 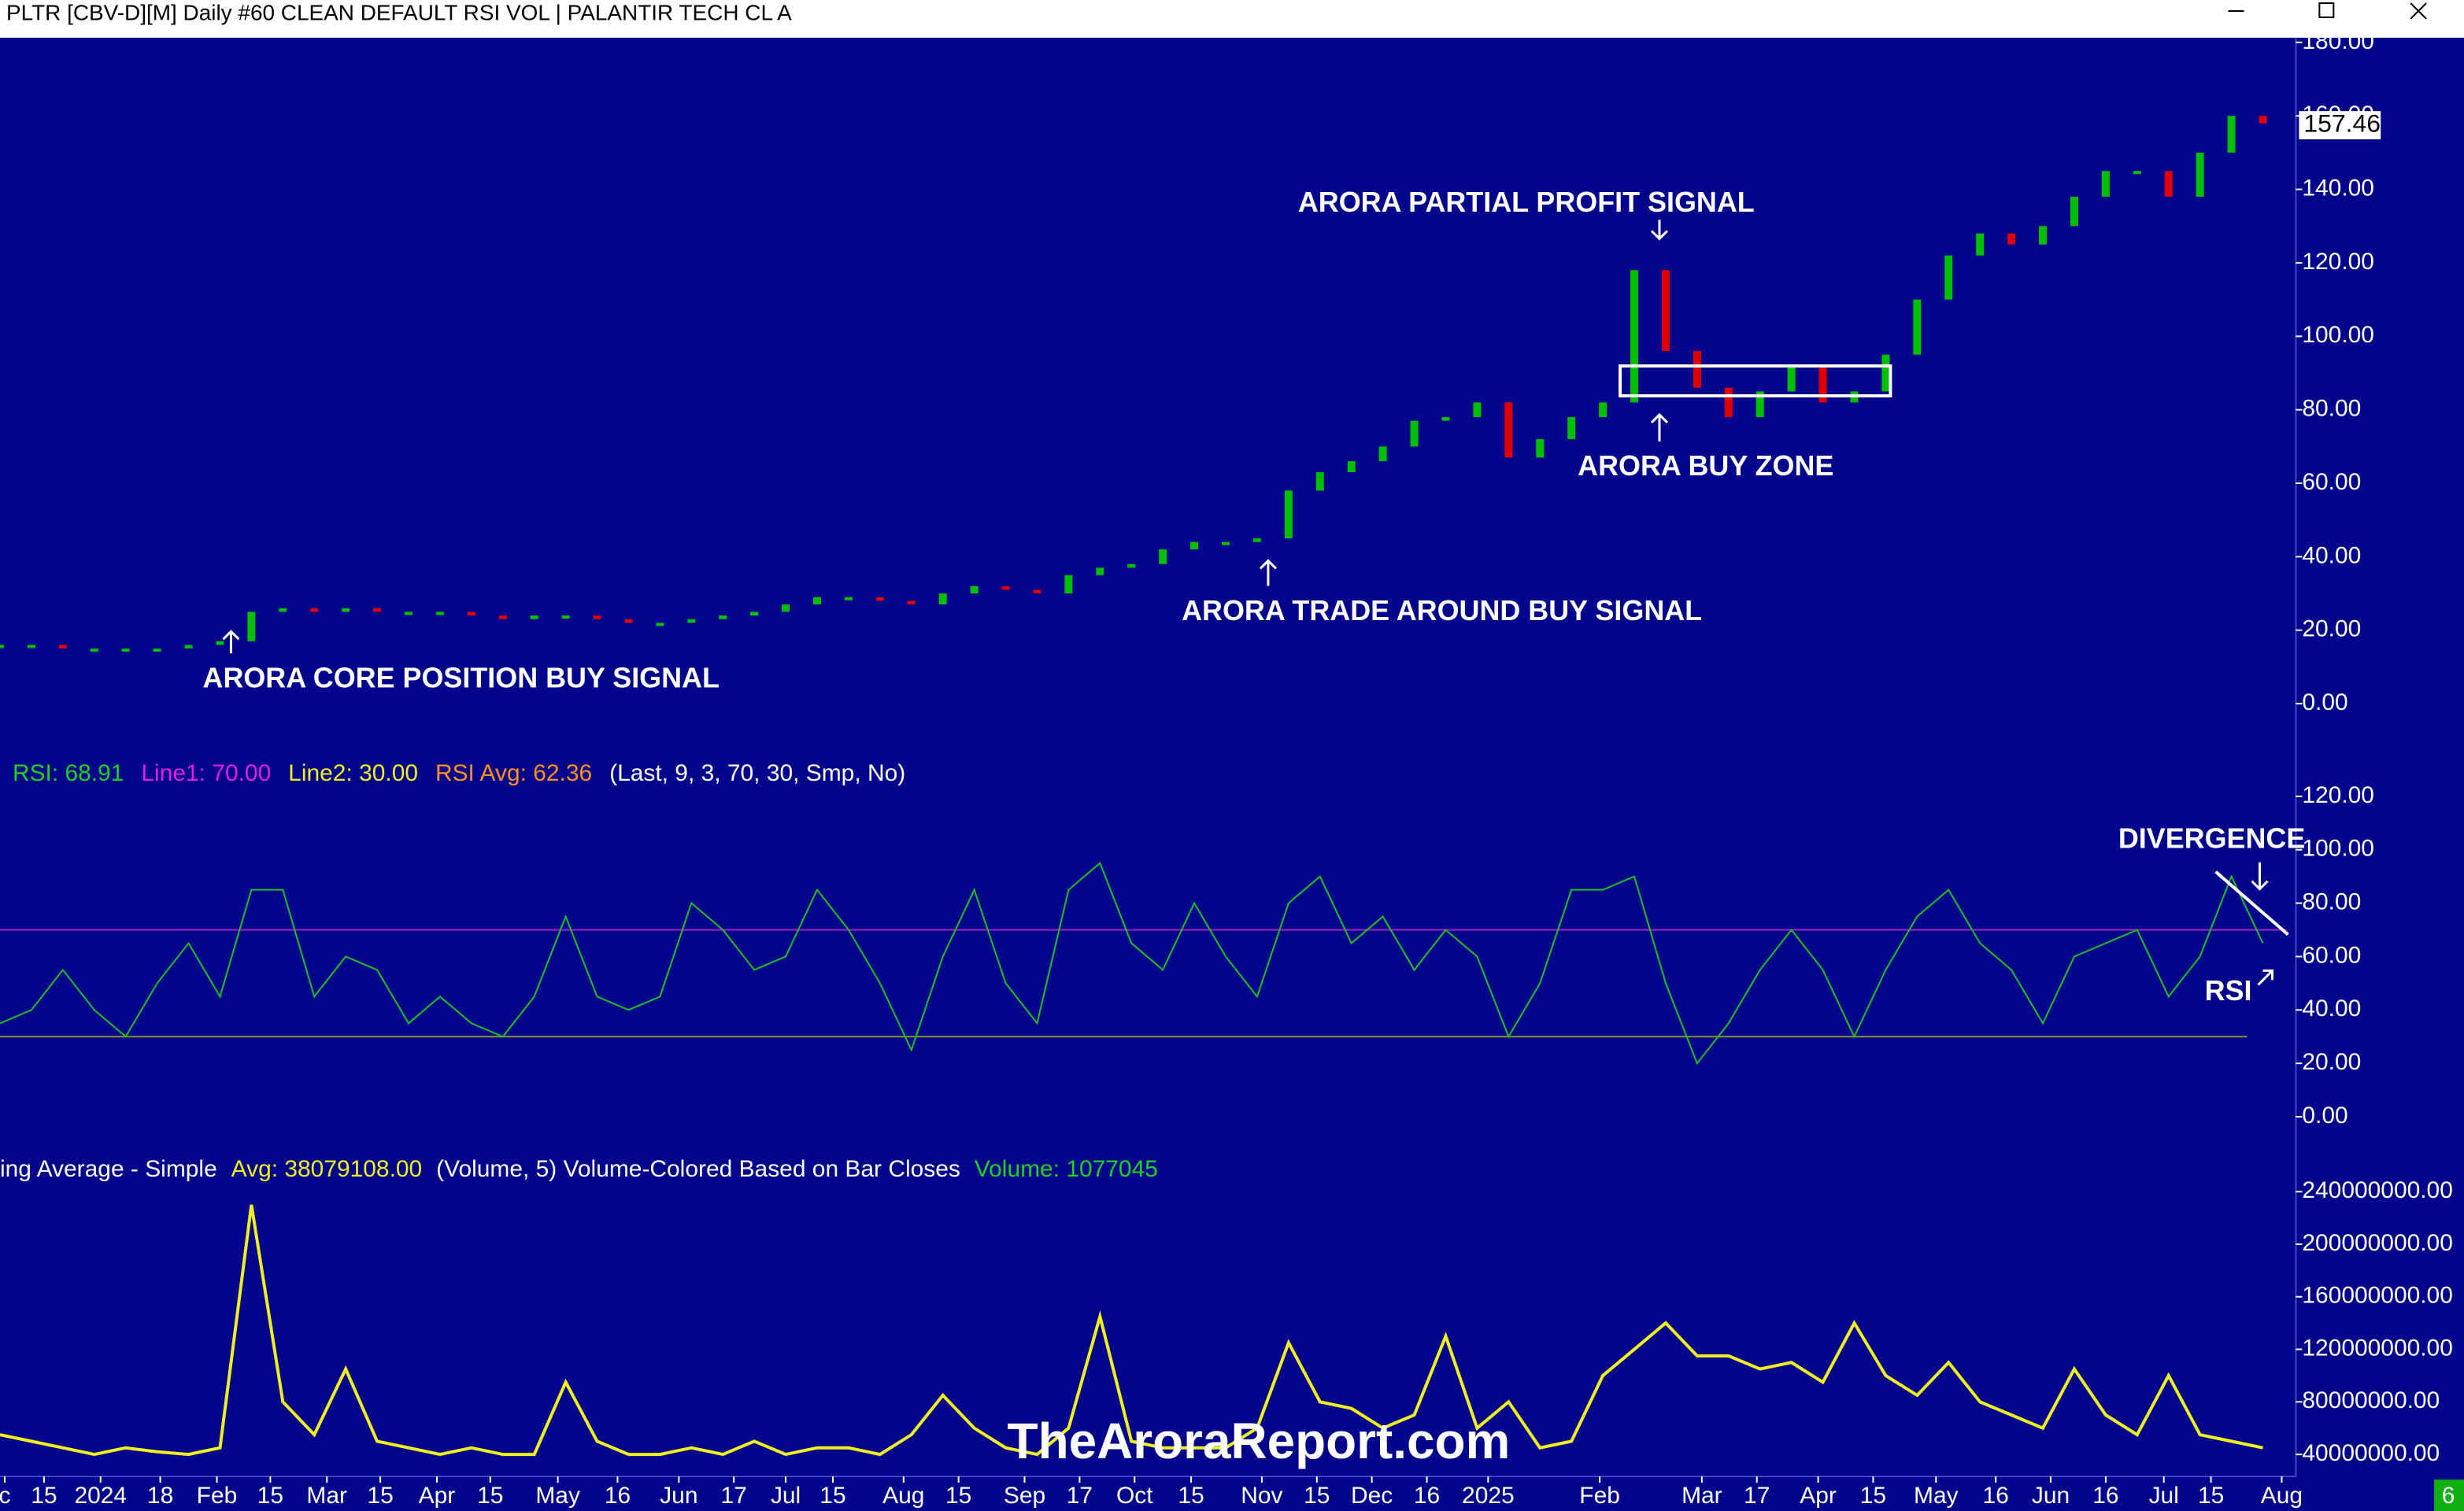 What do you see at coordinates (206, 773) in the screenshot?
I see `rsi-legend: Line1: 70.00` at bounding box center [206, 773].